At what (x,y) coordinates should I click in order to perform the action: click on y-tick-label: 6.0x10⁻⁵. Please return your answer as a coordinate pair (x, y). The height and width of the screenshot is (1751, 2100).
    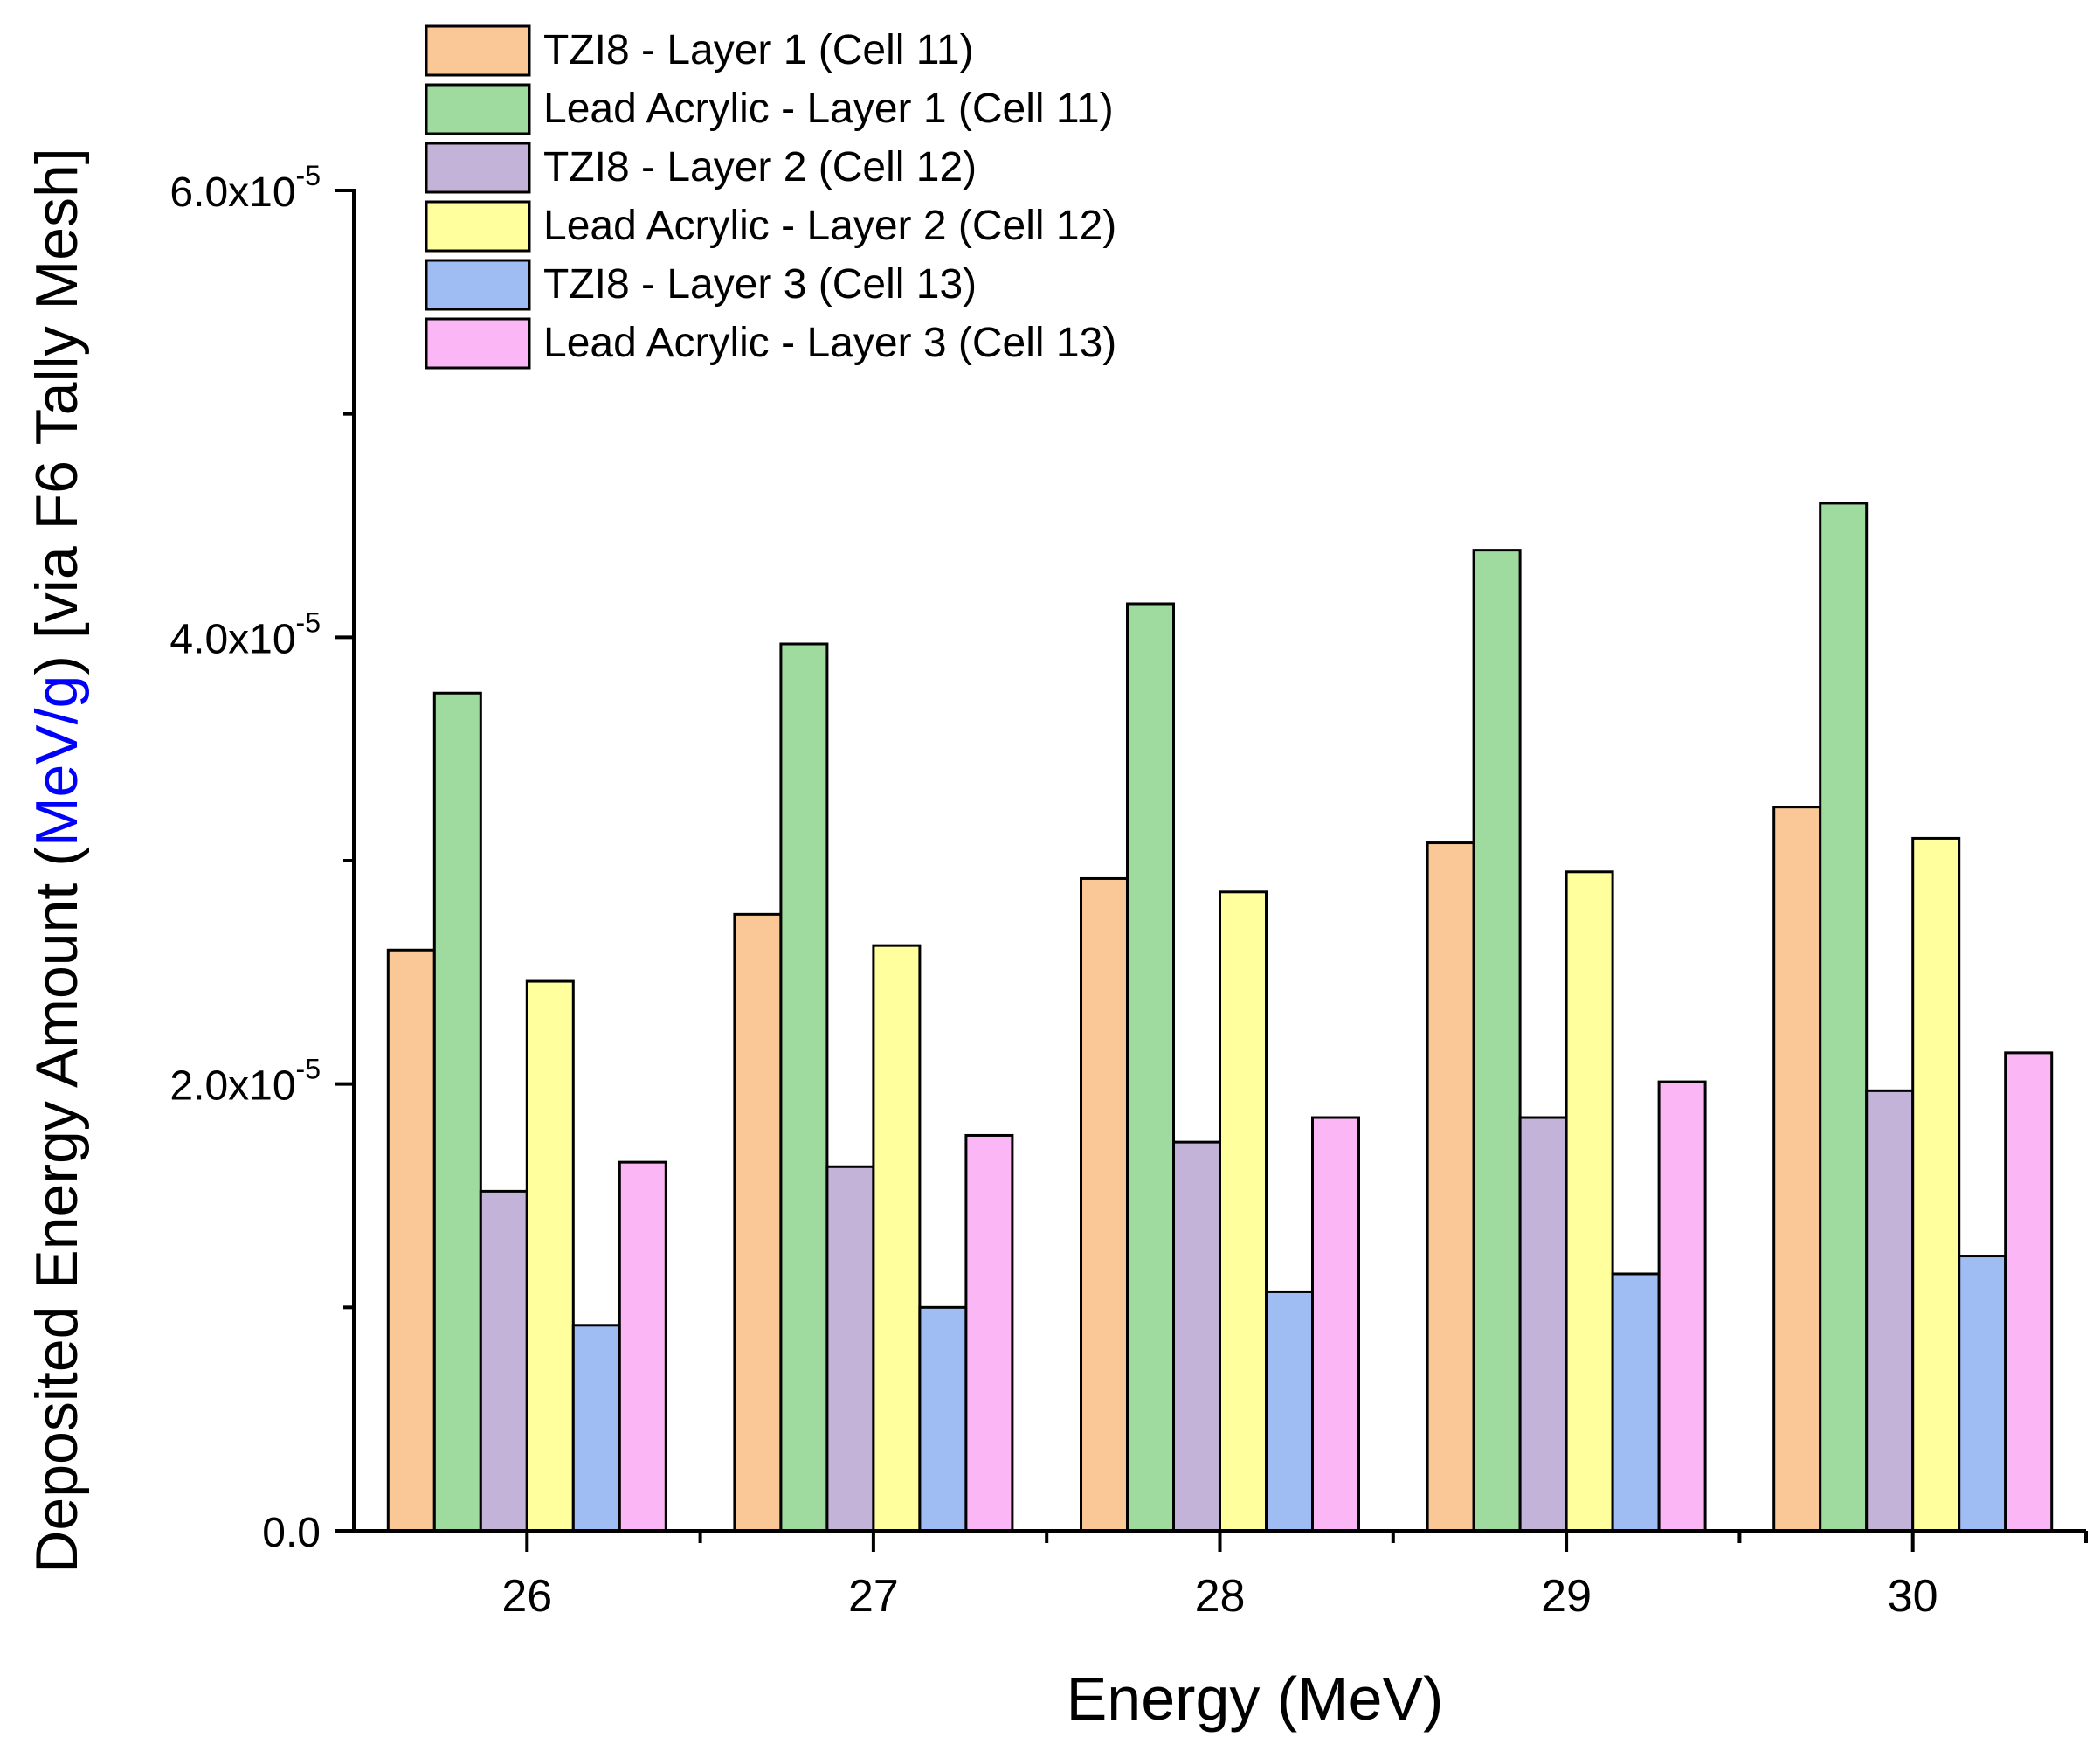
    Looking at the image, I should click on (245, 188).